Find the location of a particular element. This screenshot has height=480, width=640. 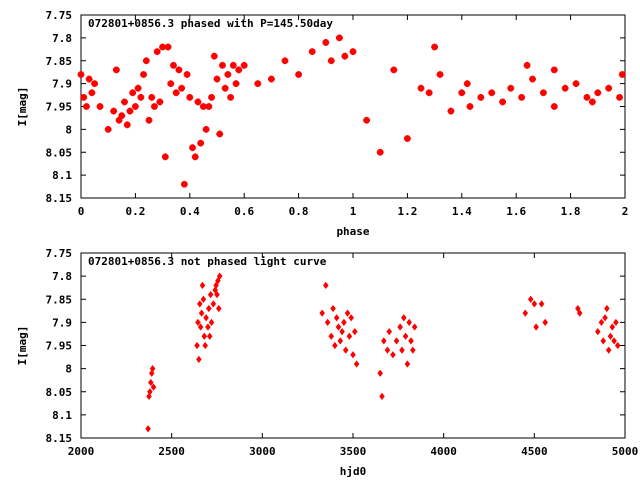

unphased-x-tick-label: 2000 is located at coordinates (81, 451).